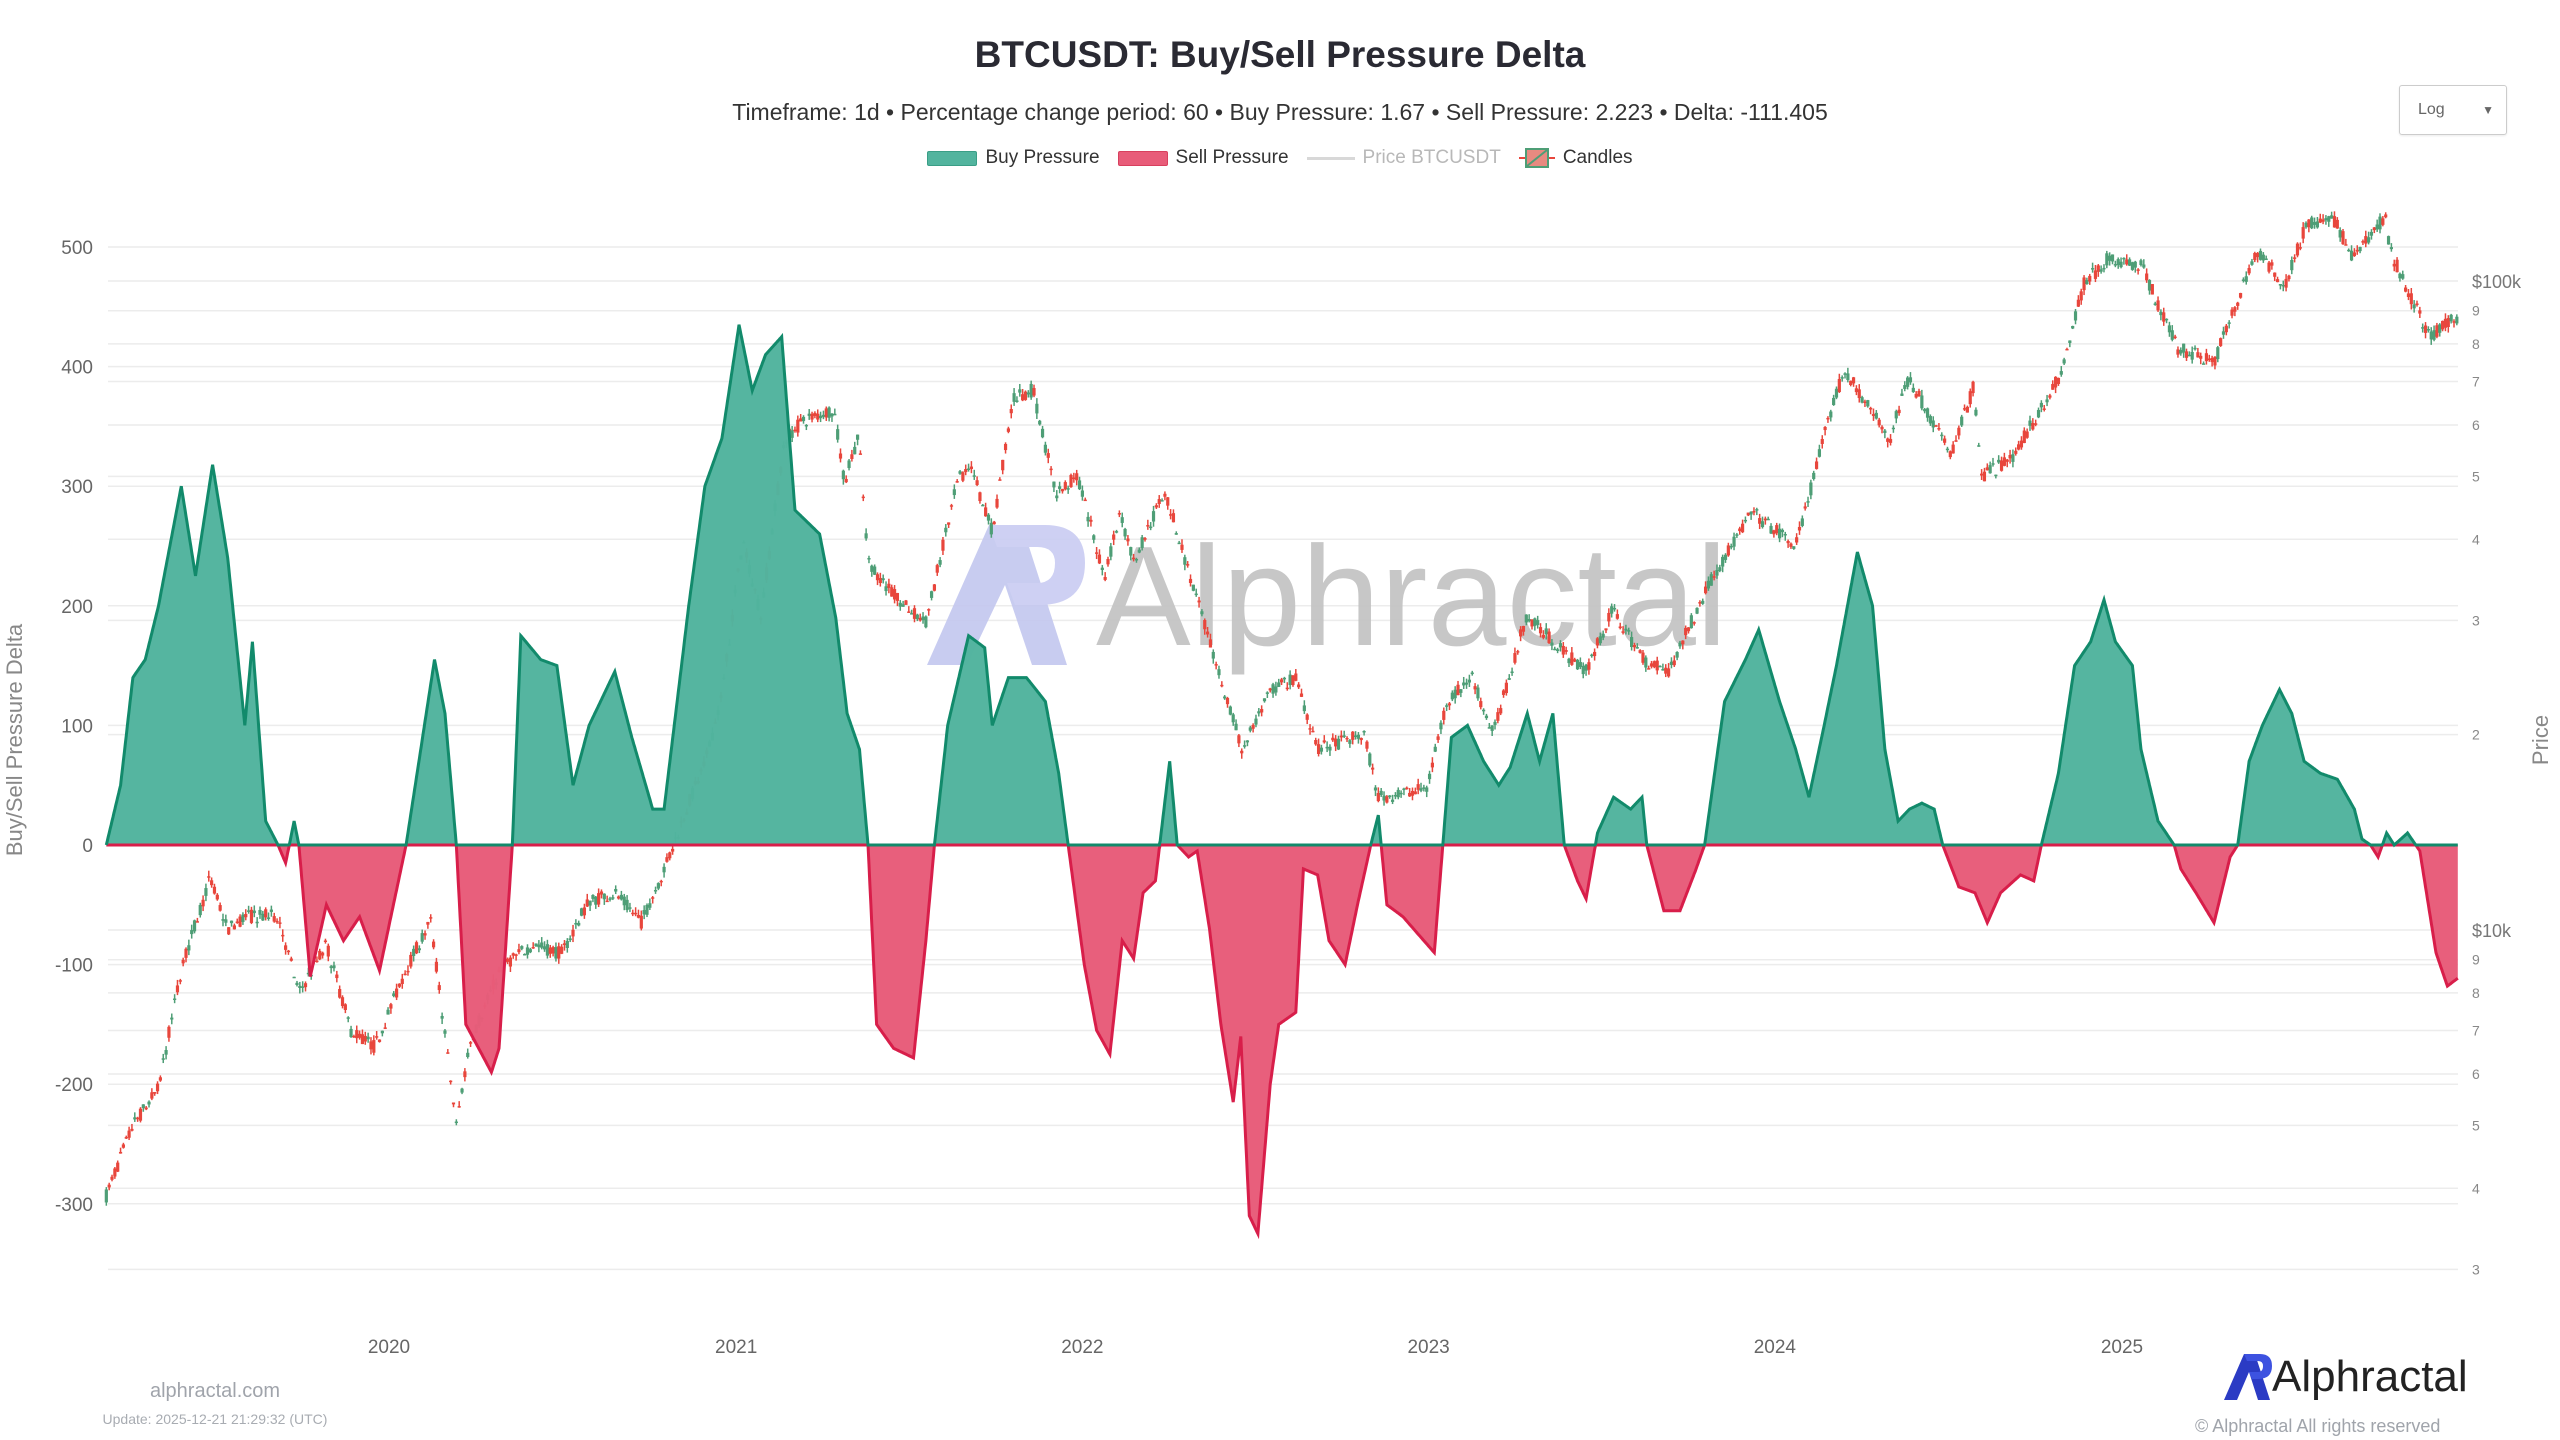 Image resolution: width=2560 pixels, height=1440 pixels. Describe the element at coordinates (1536, 158) in the screenshot. I see `candles-icon` at that location.